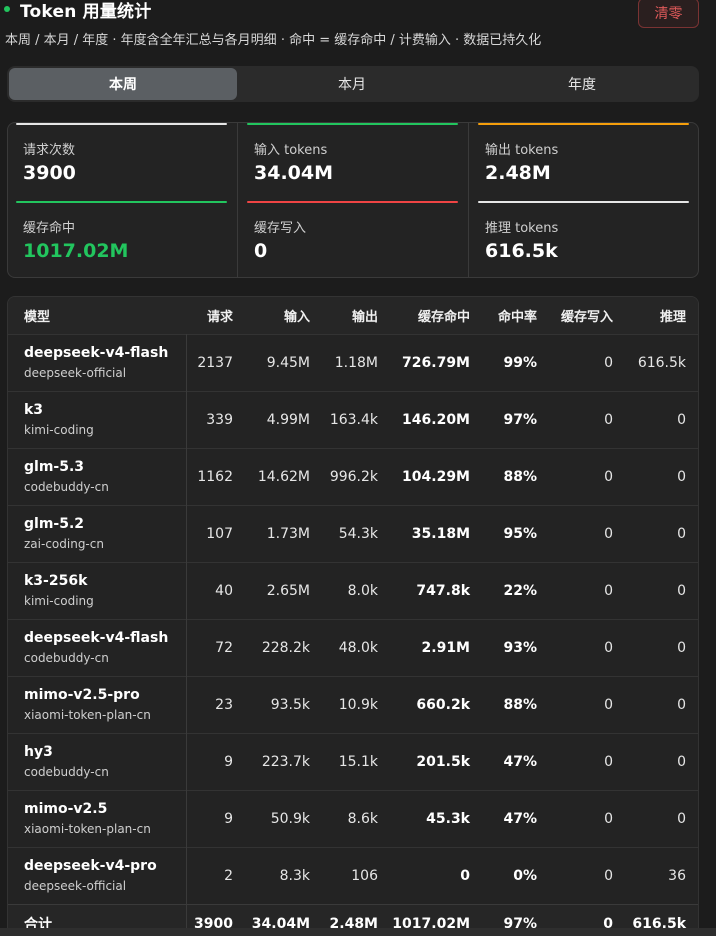  I want to click on cache-hit-cell: 201.5k, so click(443, 761).